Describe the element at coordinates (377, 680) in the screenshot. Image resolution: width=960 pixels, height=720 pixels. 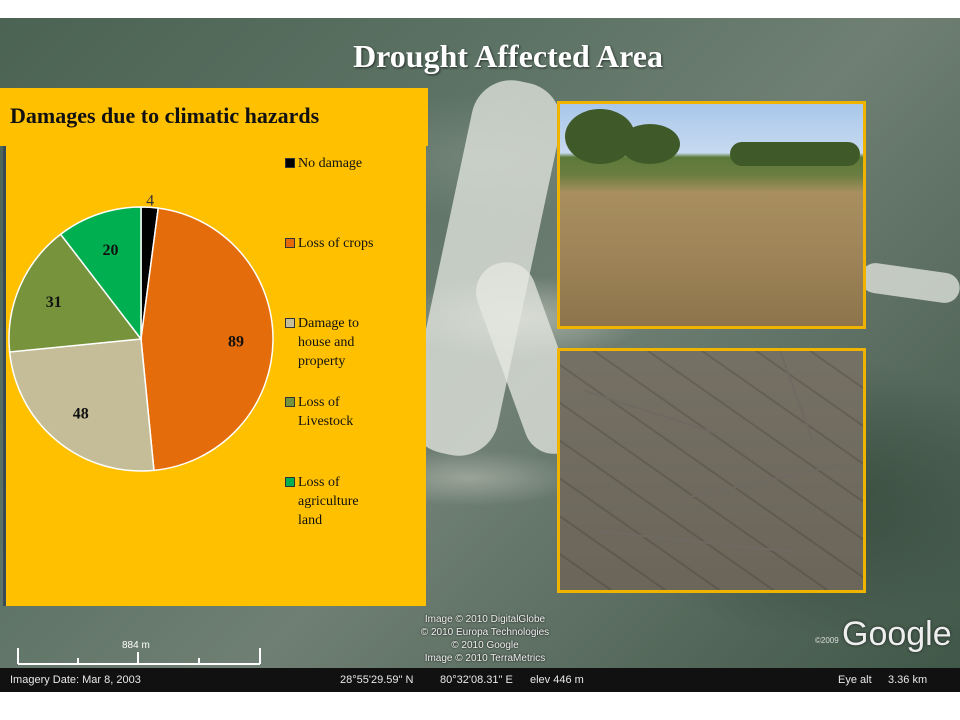
I see `latitude-readout: 28°55'29.59" N` at that location.